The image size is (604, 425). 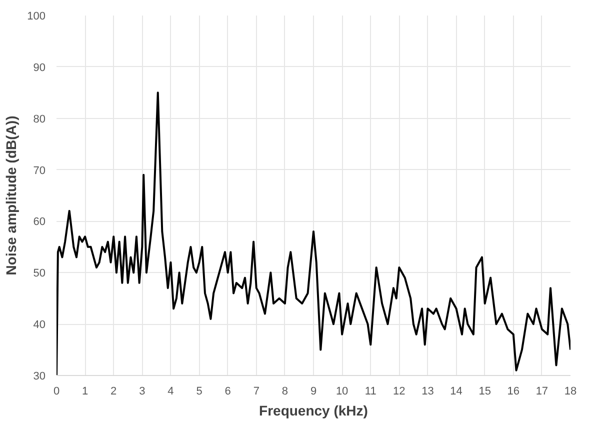 I want to click on x-tick-label: 3, so click(x=142, y=392).